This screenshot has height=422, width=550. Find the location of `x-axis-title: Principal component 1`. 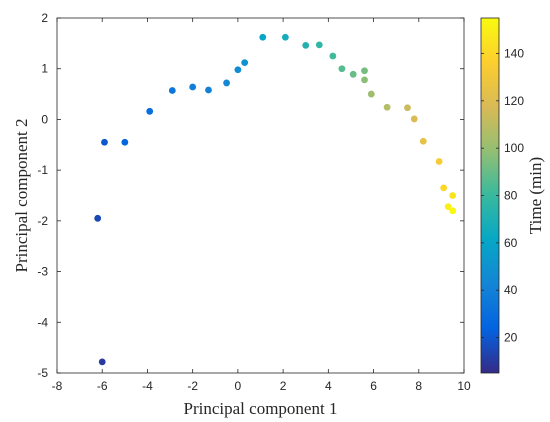

x-axis-title: Principal component 1 is located at coordinates (261, 408).